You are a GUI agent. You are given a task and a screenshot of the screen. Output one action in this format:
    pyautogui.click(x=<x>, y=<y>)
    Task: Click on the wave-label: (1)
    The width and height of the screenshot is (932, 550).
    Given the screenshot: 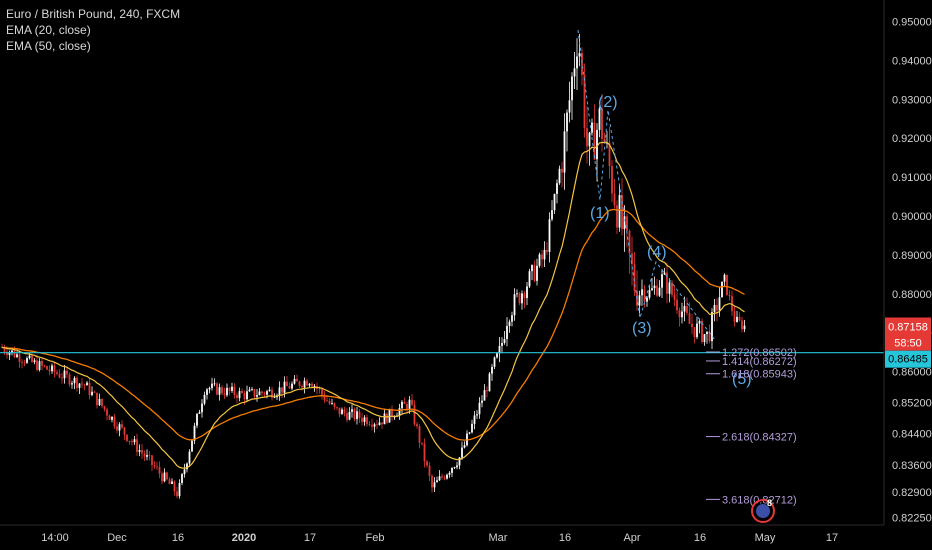 What is the action you would take?
    pyautogui.click(x=600, y=213)
    